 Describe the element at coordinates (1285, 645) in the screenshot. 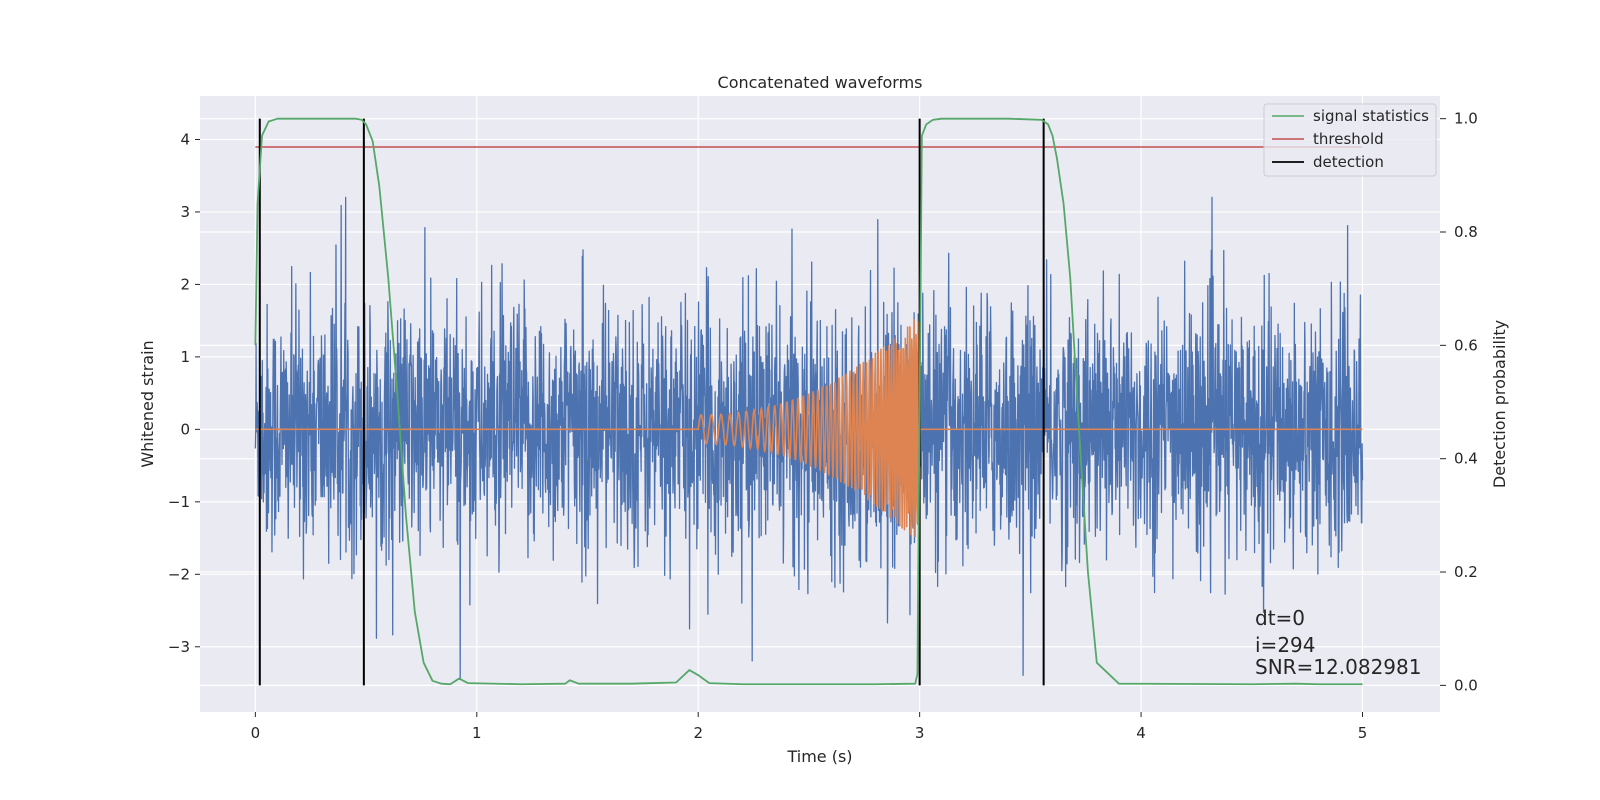

I see `annotation-text: i=294` at that location.